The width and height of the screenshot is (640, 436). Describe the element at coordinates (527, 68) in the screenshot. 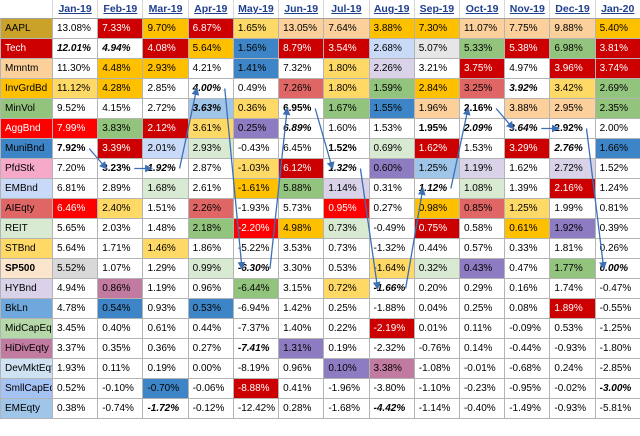

I see `value-cell: 4.97%` at that location.